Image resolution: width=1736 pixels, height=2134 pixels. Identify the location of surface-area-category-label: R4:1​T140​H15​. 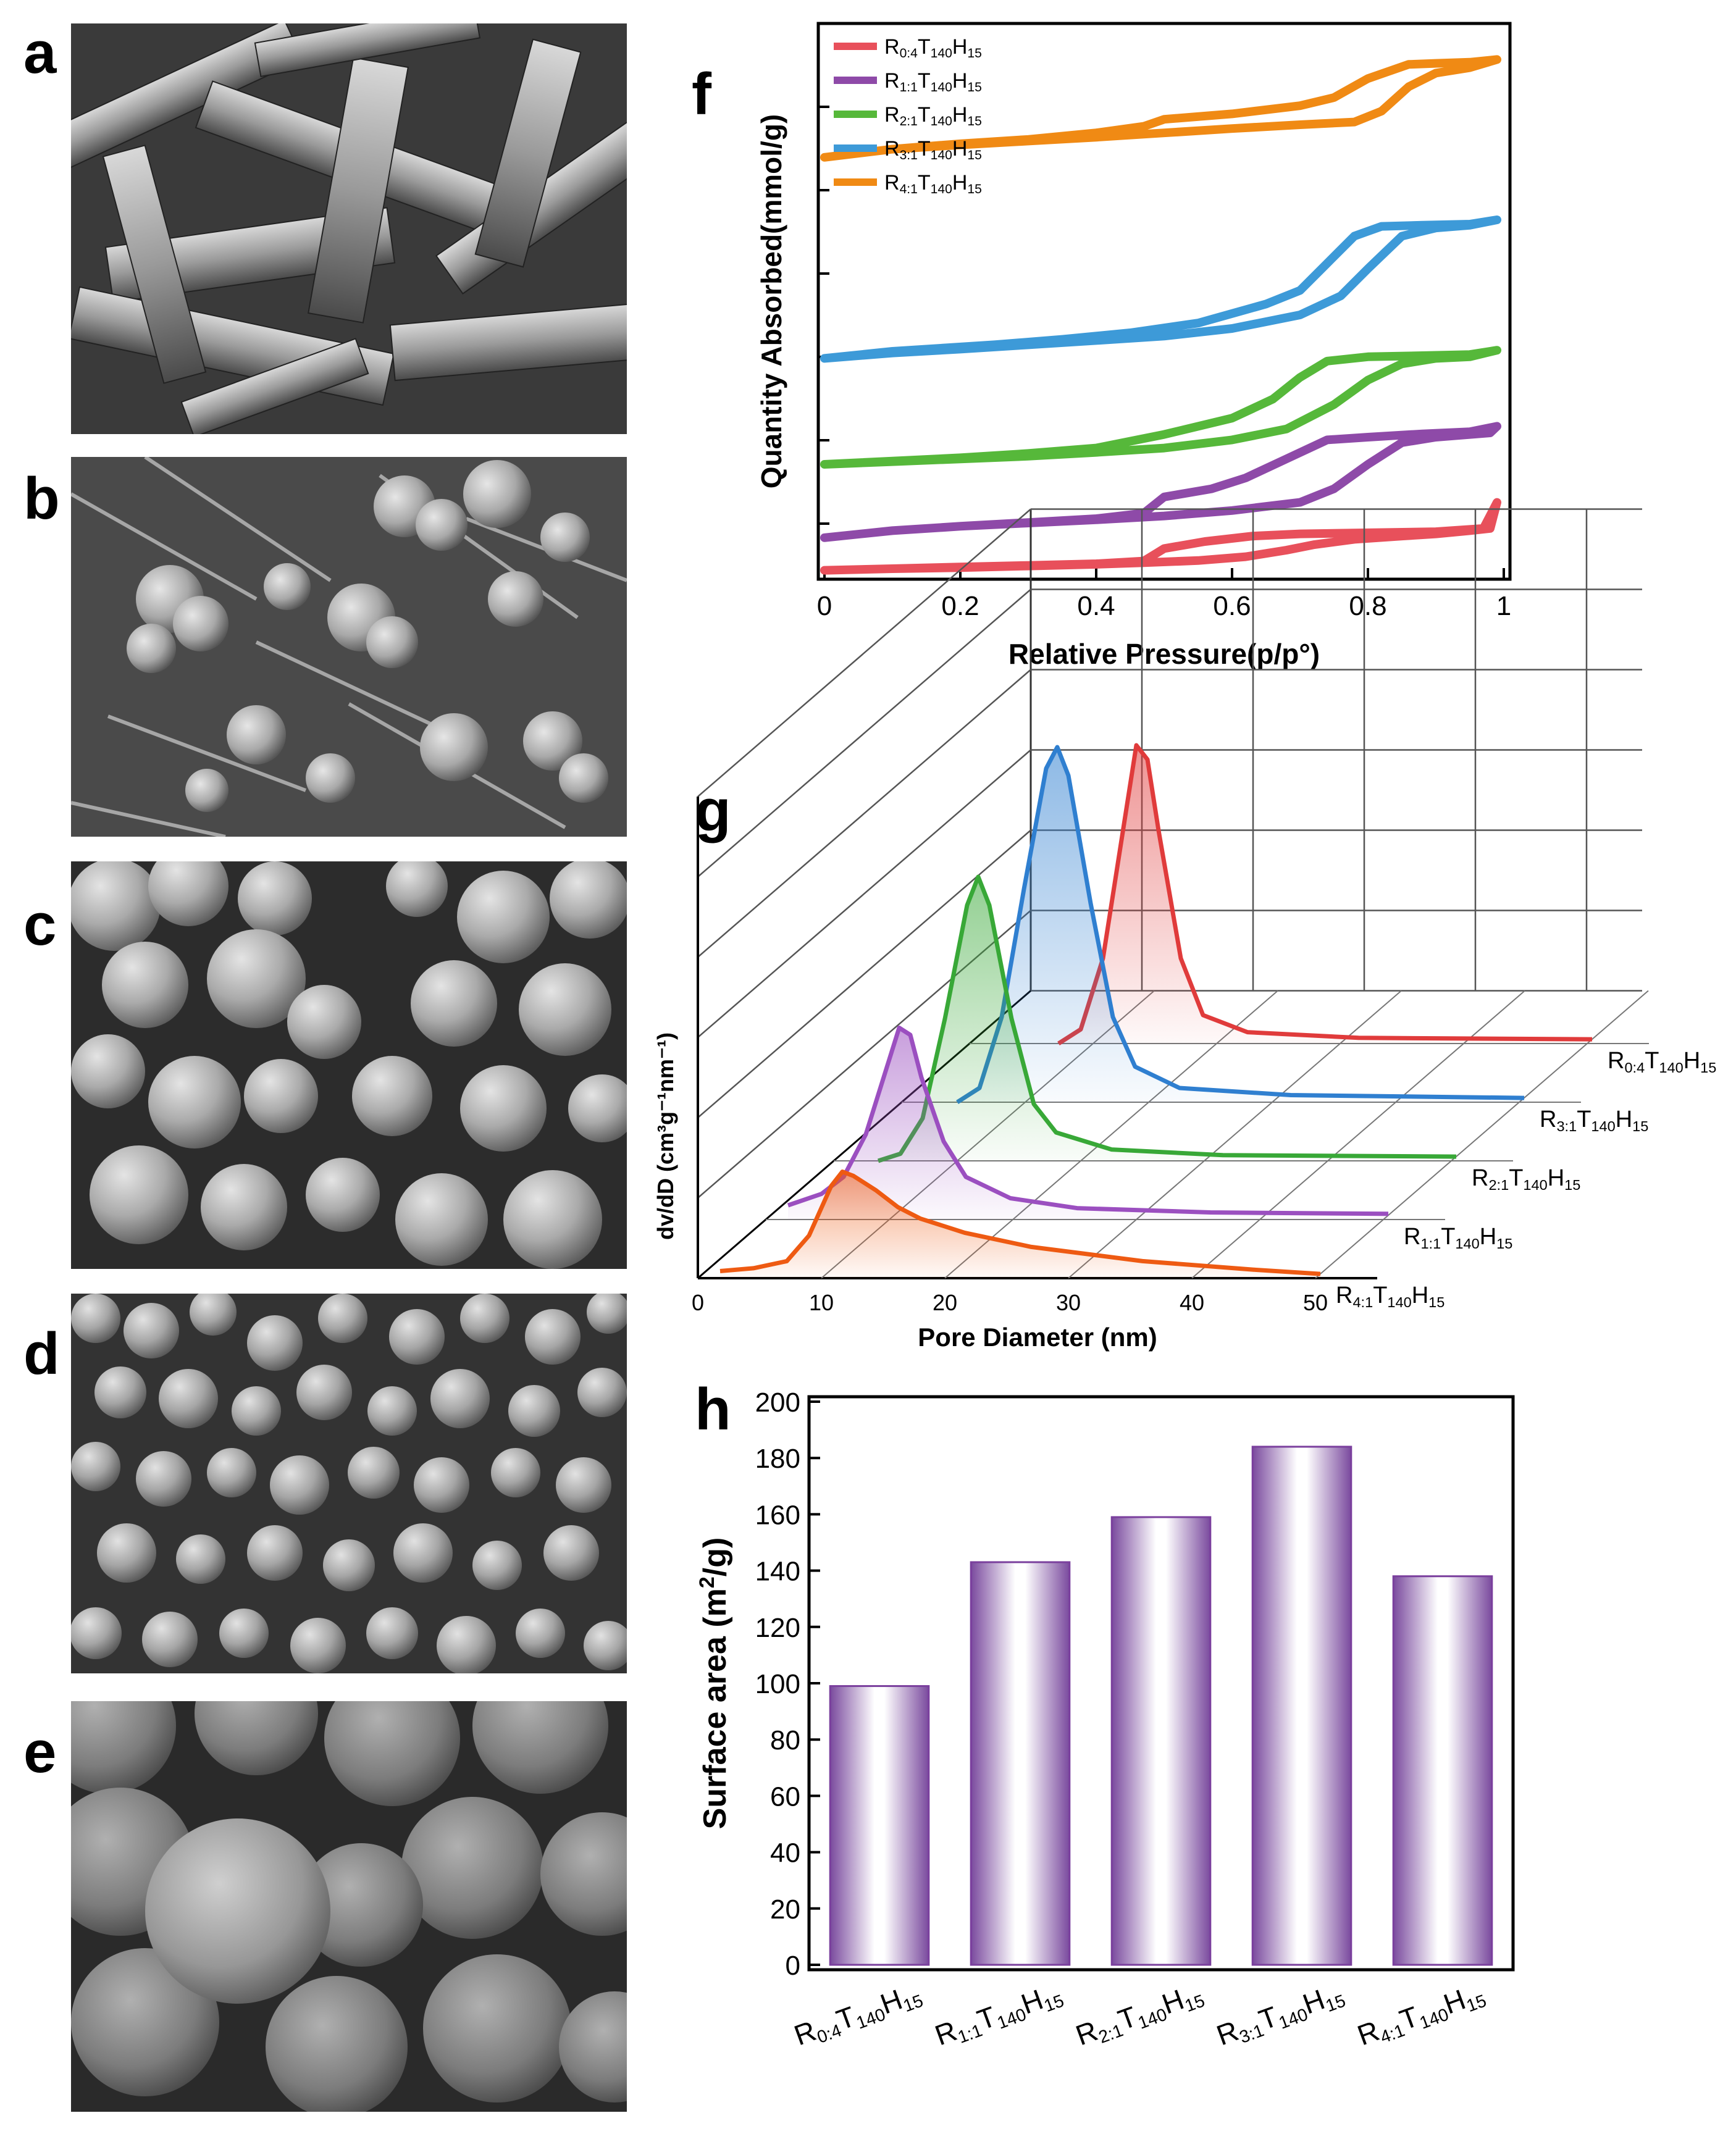
(1421, 2016).